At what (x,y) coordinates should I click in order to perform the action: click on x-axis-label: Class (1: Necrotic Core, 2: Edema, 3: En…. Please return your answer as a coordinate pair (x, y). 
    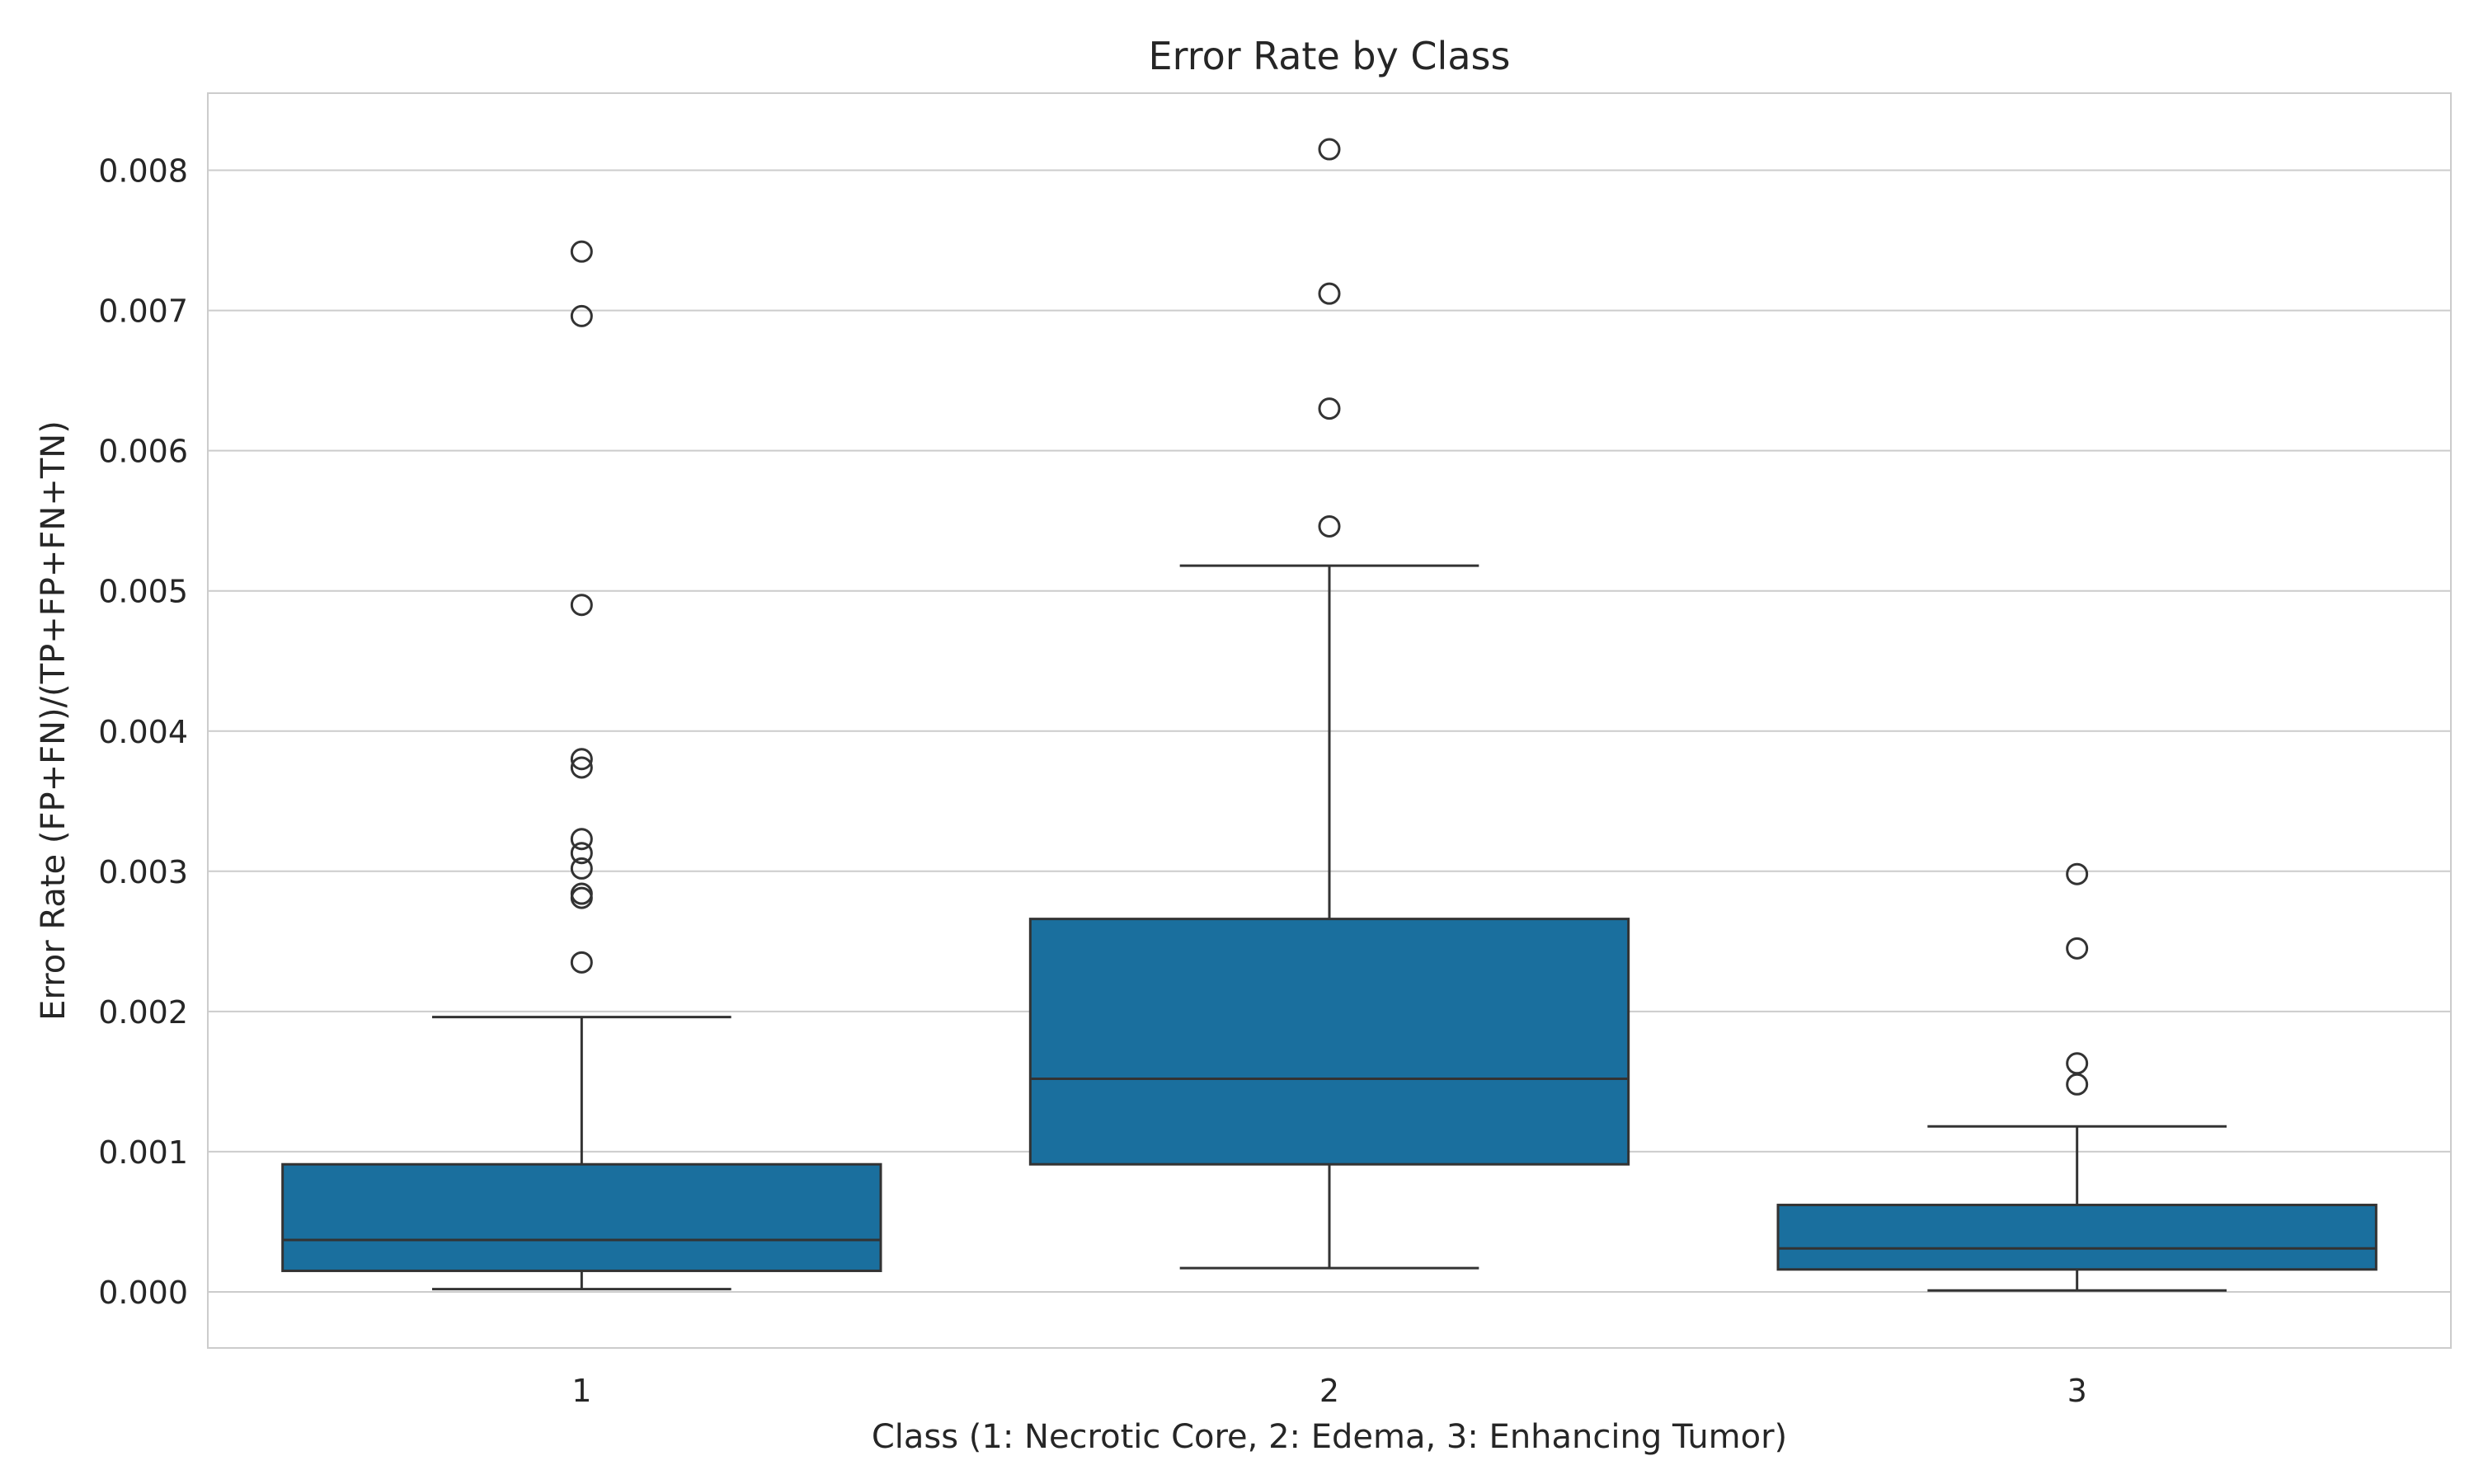
    Looking at the image, I should click on (1329, 1437).